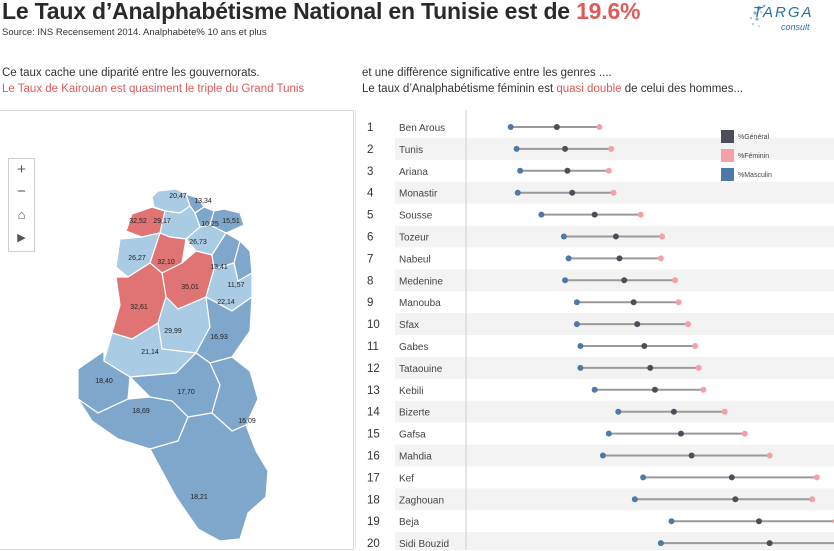  I want to click on rank-label: 16, so click(373, 457).